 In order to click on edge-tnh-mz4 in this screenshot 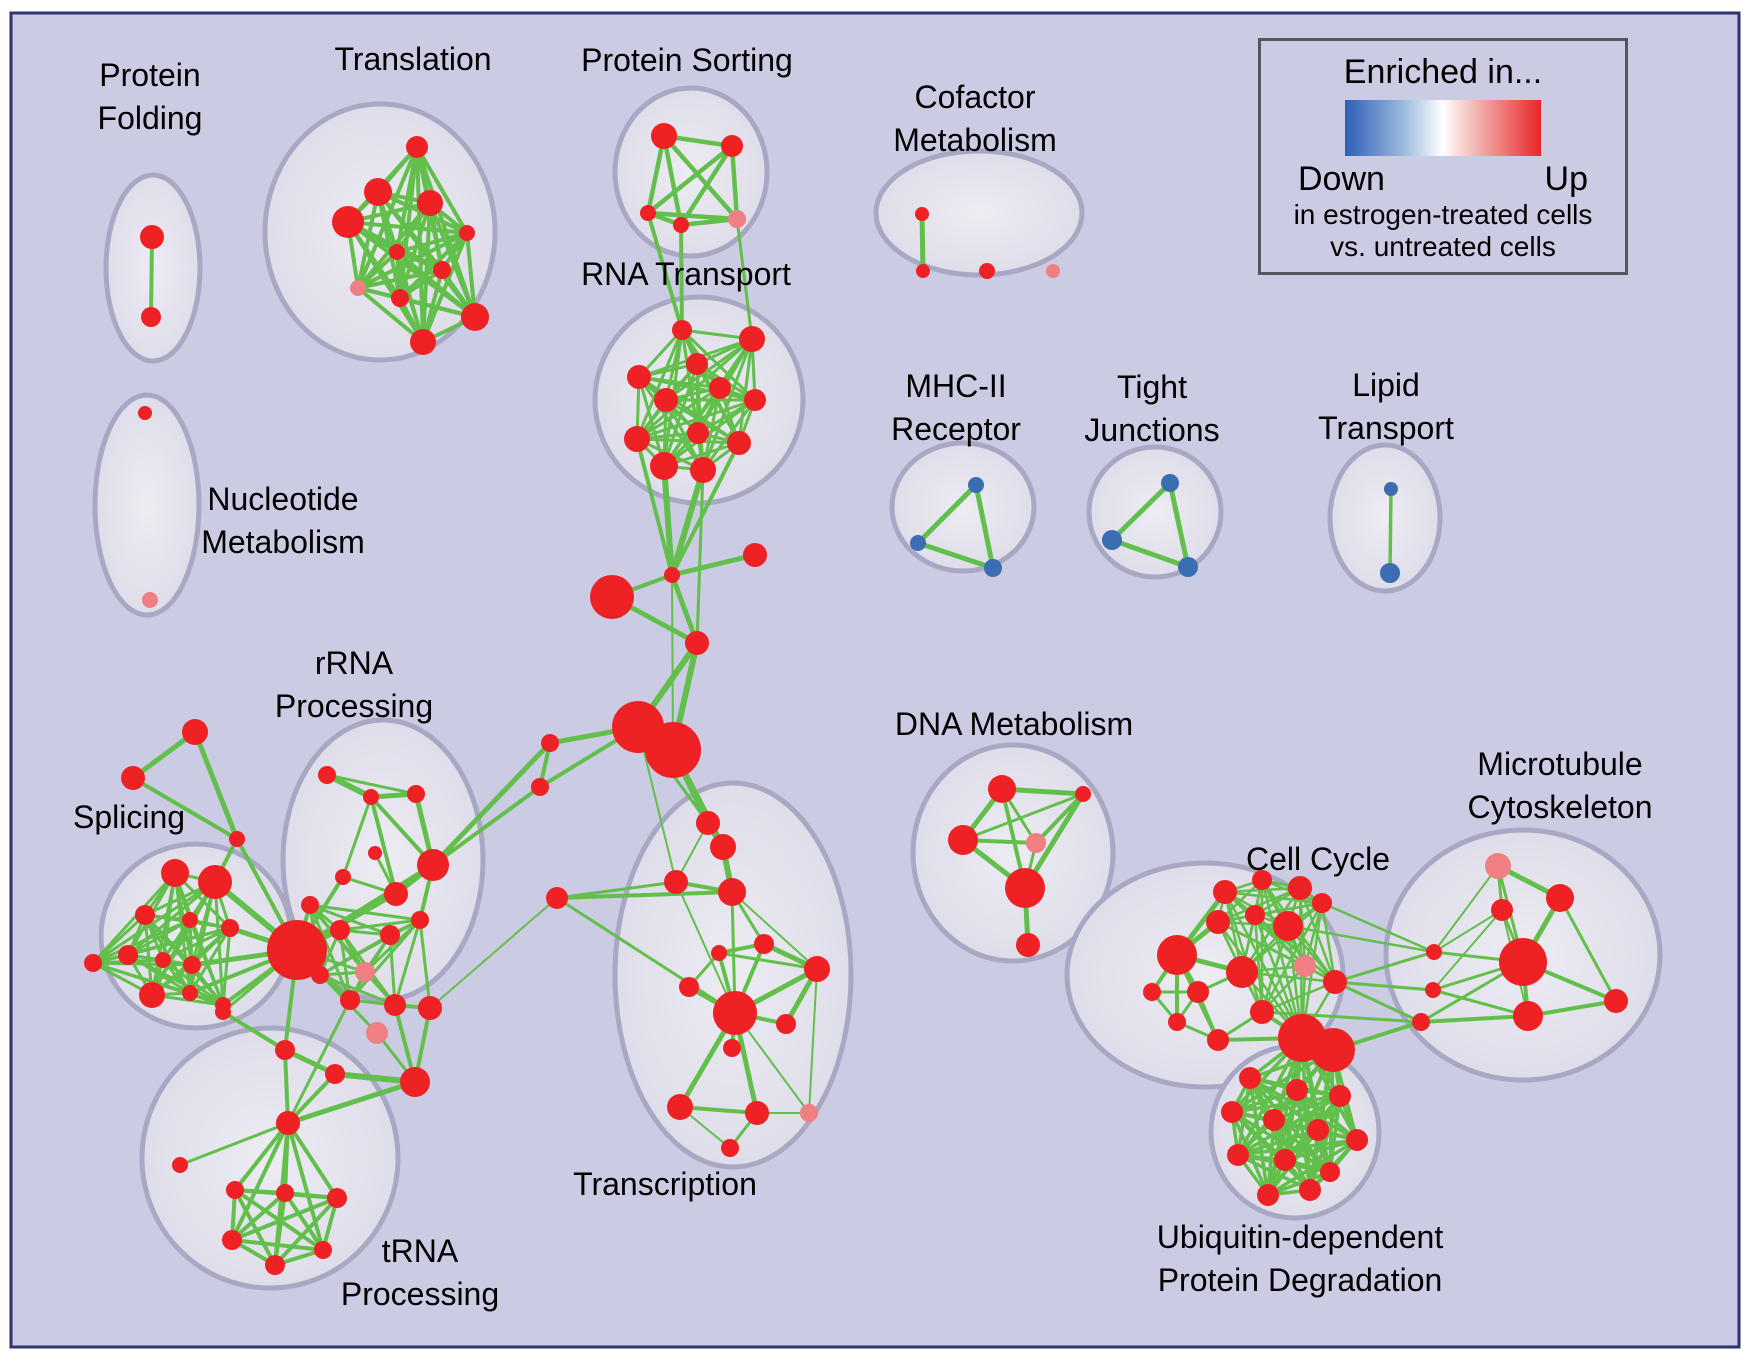, I will do `click(351, 1102)`.